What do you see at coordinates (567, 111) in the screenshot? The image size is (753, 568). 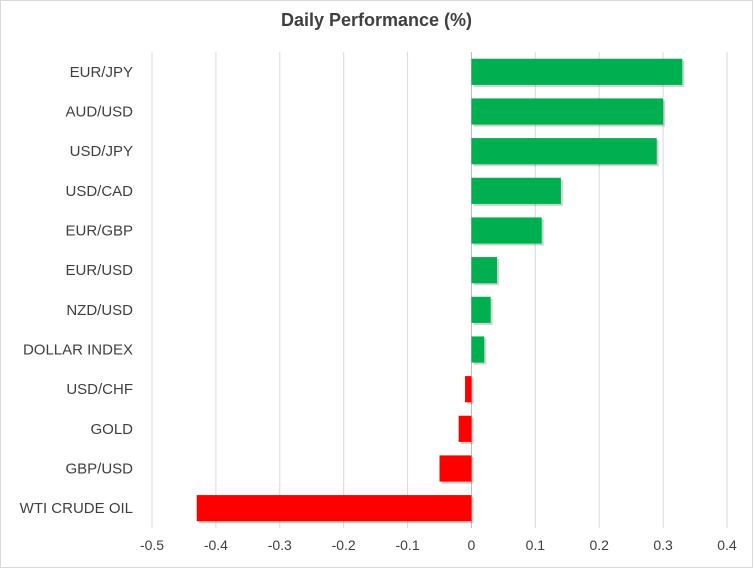 I see `bar-aud-usd` at bounding box center [567, 111].